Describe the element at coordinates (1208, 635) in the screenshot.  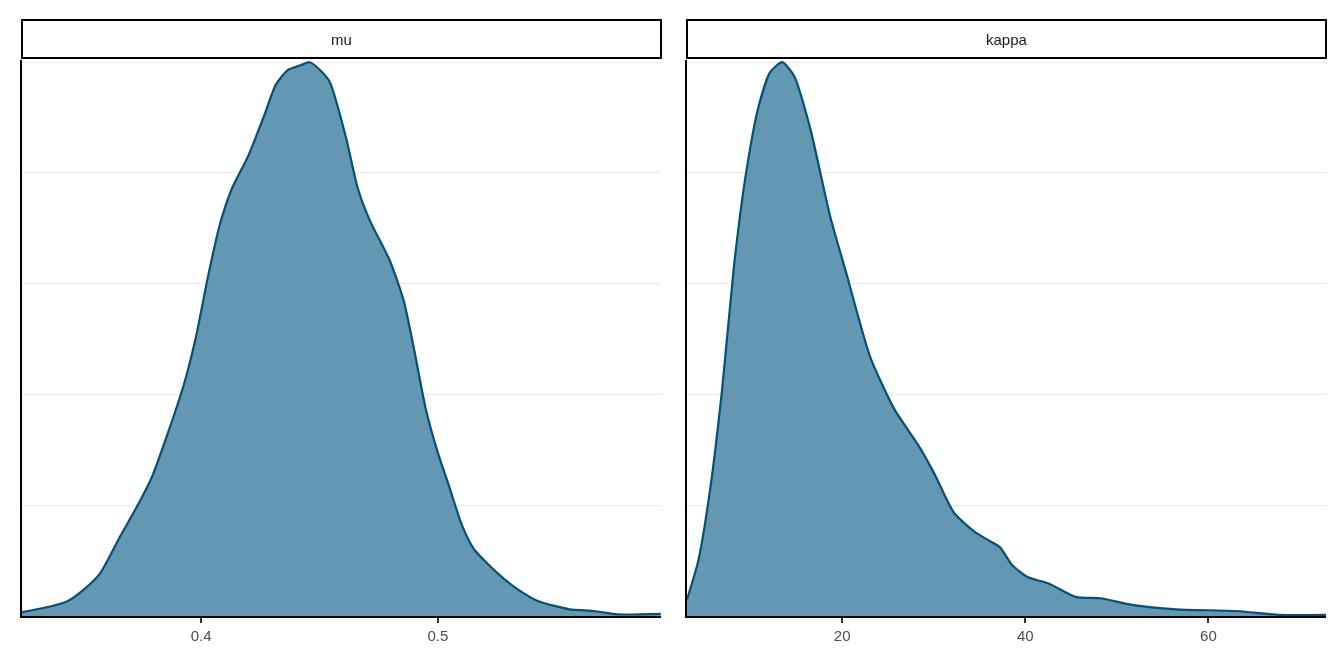
I see `x-tick-label: 60` at that location.